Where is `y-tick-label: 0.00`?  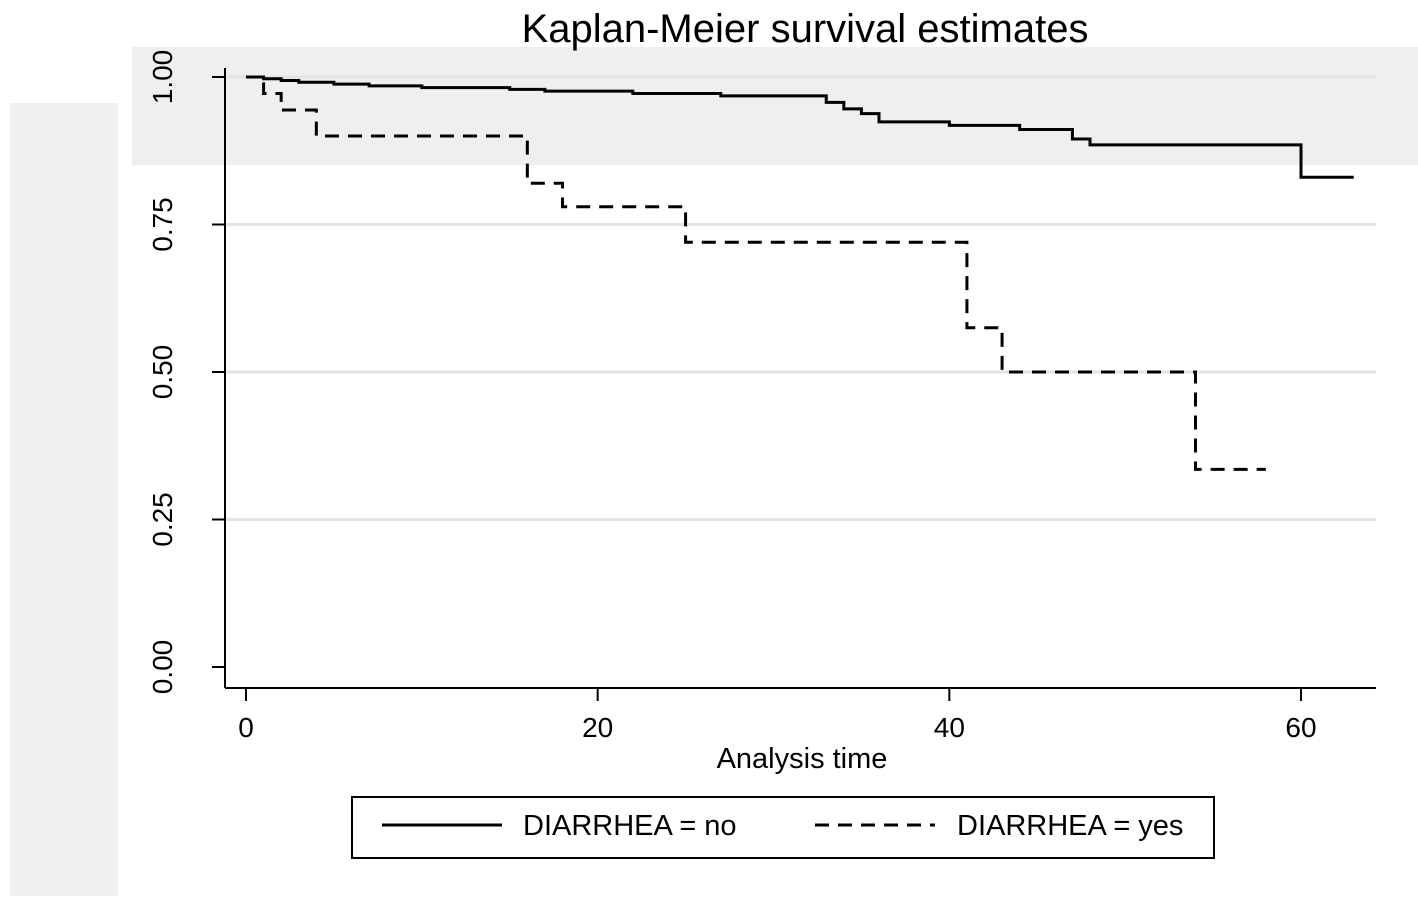 y-tick-label: 0.00 is located at coordinates (162, 667).